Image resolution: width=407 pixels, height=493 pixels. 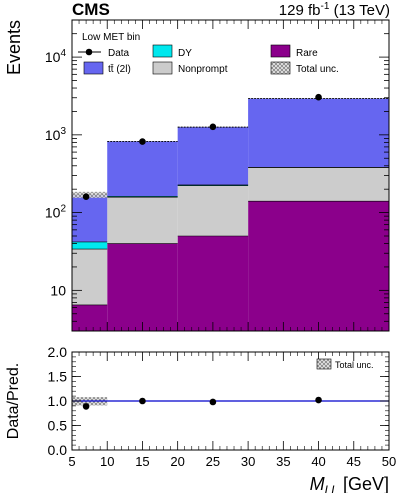 I want to click on legend-entry-dy: DY, so click(x=172, y=51).